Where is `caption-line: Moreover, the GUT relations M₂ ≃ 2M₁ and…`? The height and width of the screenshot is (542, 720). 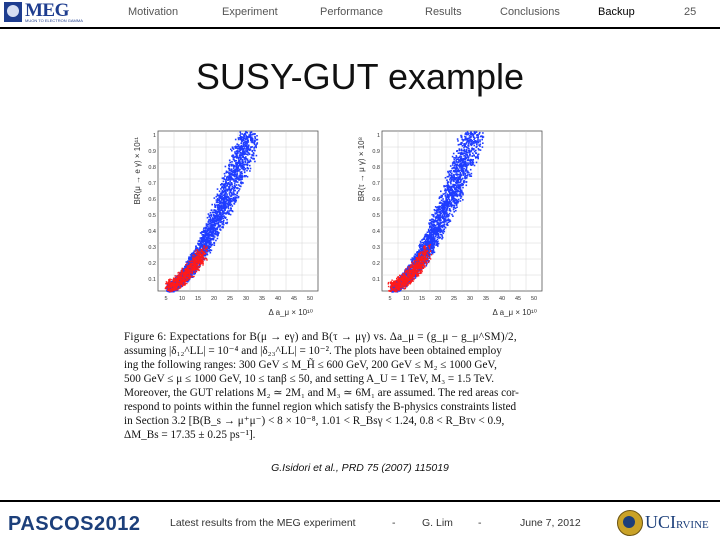 caption-line: Moreover, the GUT relations M₂ ≃ 2M₁ and… is located at coordinates (354, 393).